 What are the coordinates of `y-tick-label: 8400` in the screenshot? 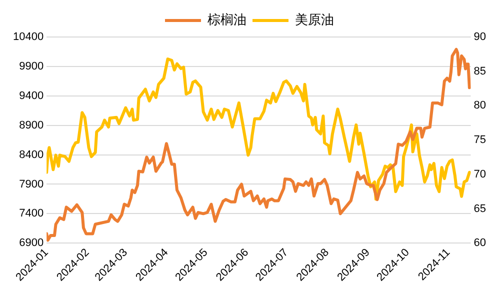 It's located at (31, 154).